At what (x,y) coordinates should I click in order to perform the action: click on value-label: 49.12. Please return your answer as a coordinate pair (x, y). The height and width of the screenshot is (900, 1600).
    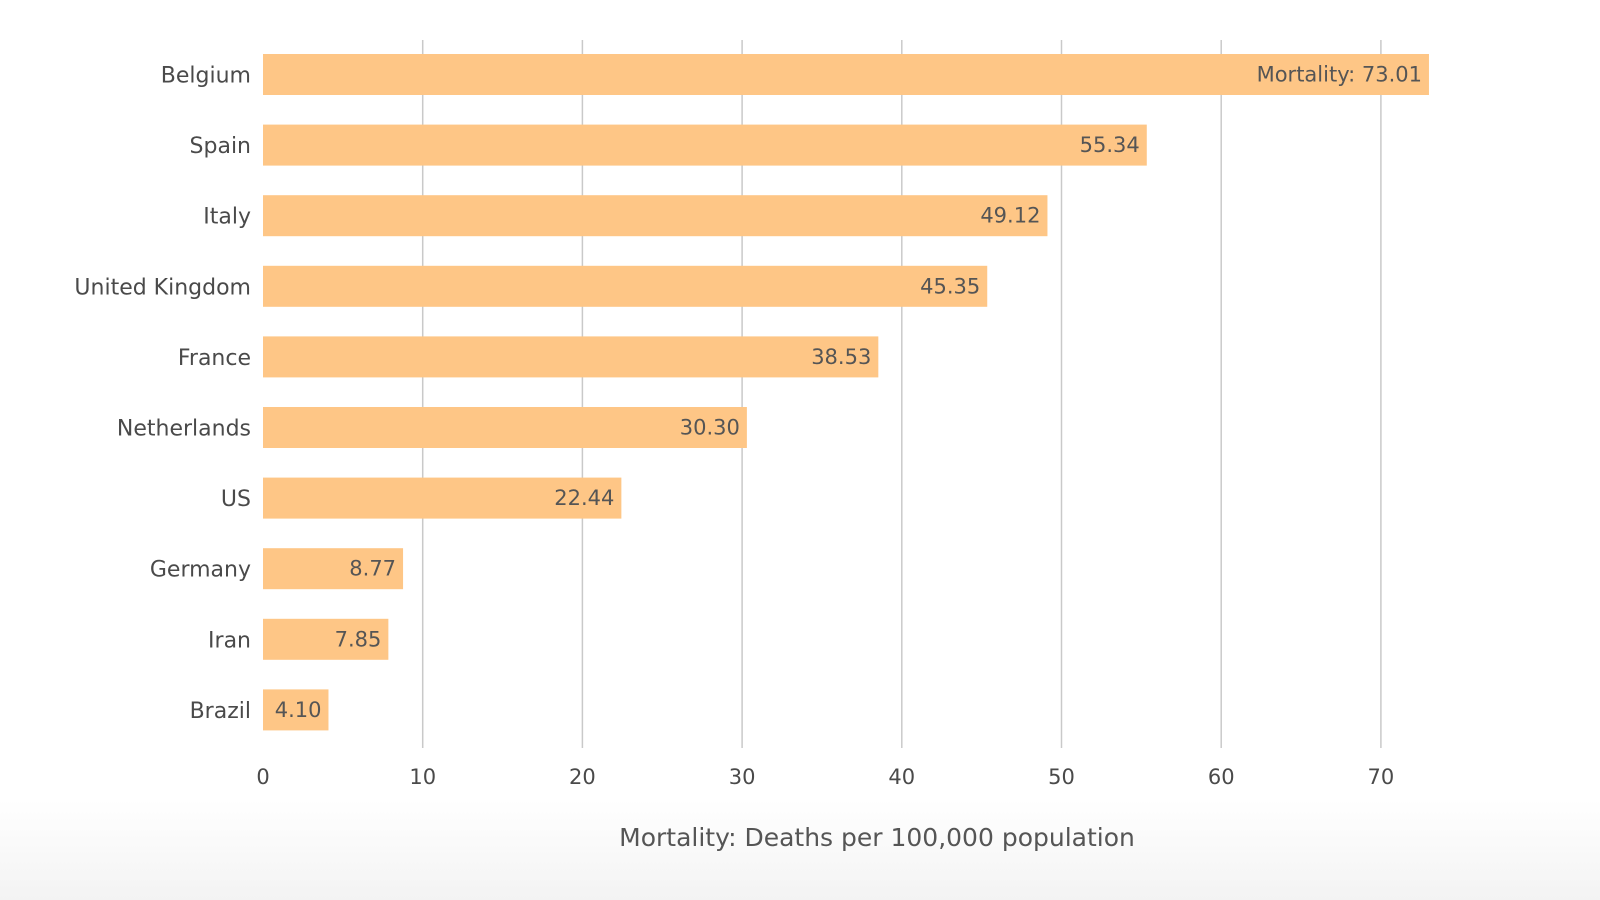
    Looking at the image, I should click on (1010, 216).